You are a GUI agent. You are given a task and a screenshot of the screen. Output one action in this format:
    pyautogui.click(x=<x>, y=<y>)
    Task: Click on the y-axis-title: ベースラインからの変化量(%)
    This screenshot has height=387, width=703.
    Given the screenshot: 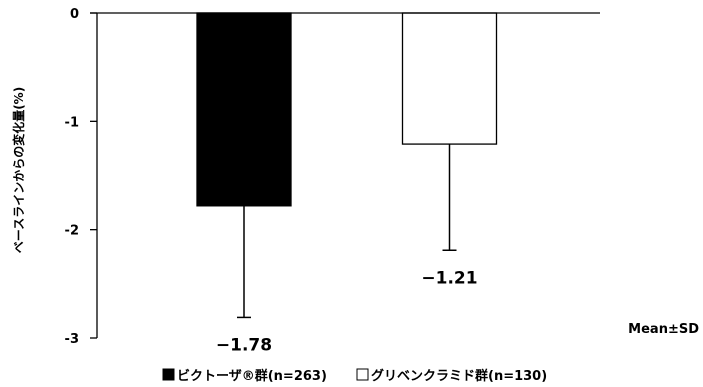 What is the action you would take?
    pyautogui.click(x=18, y=170)
    